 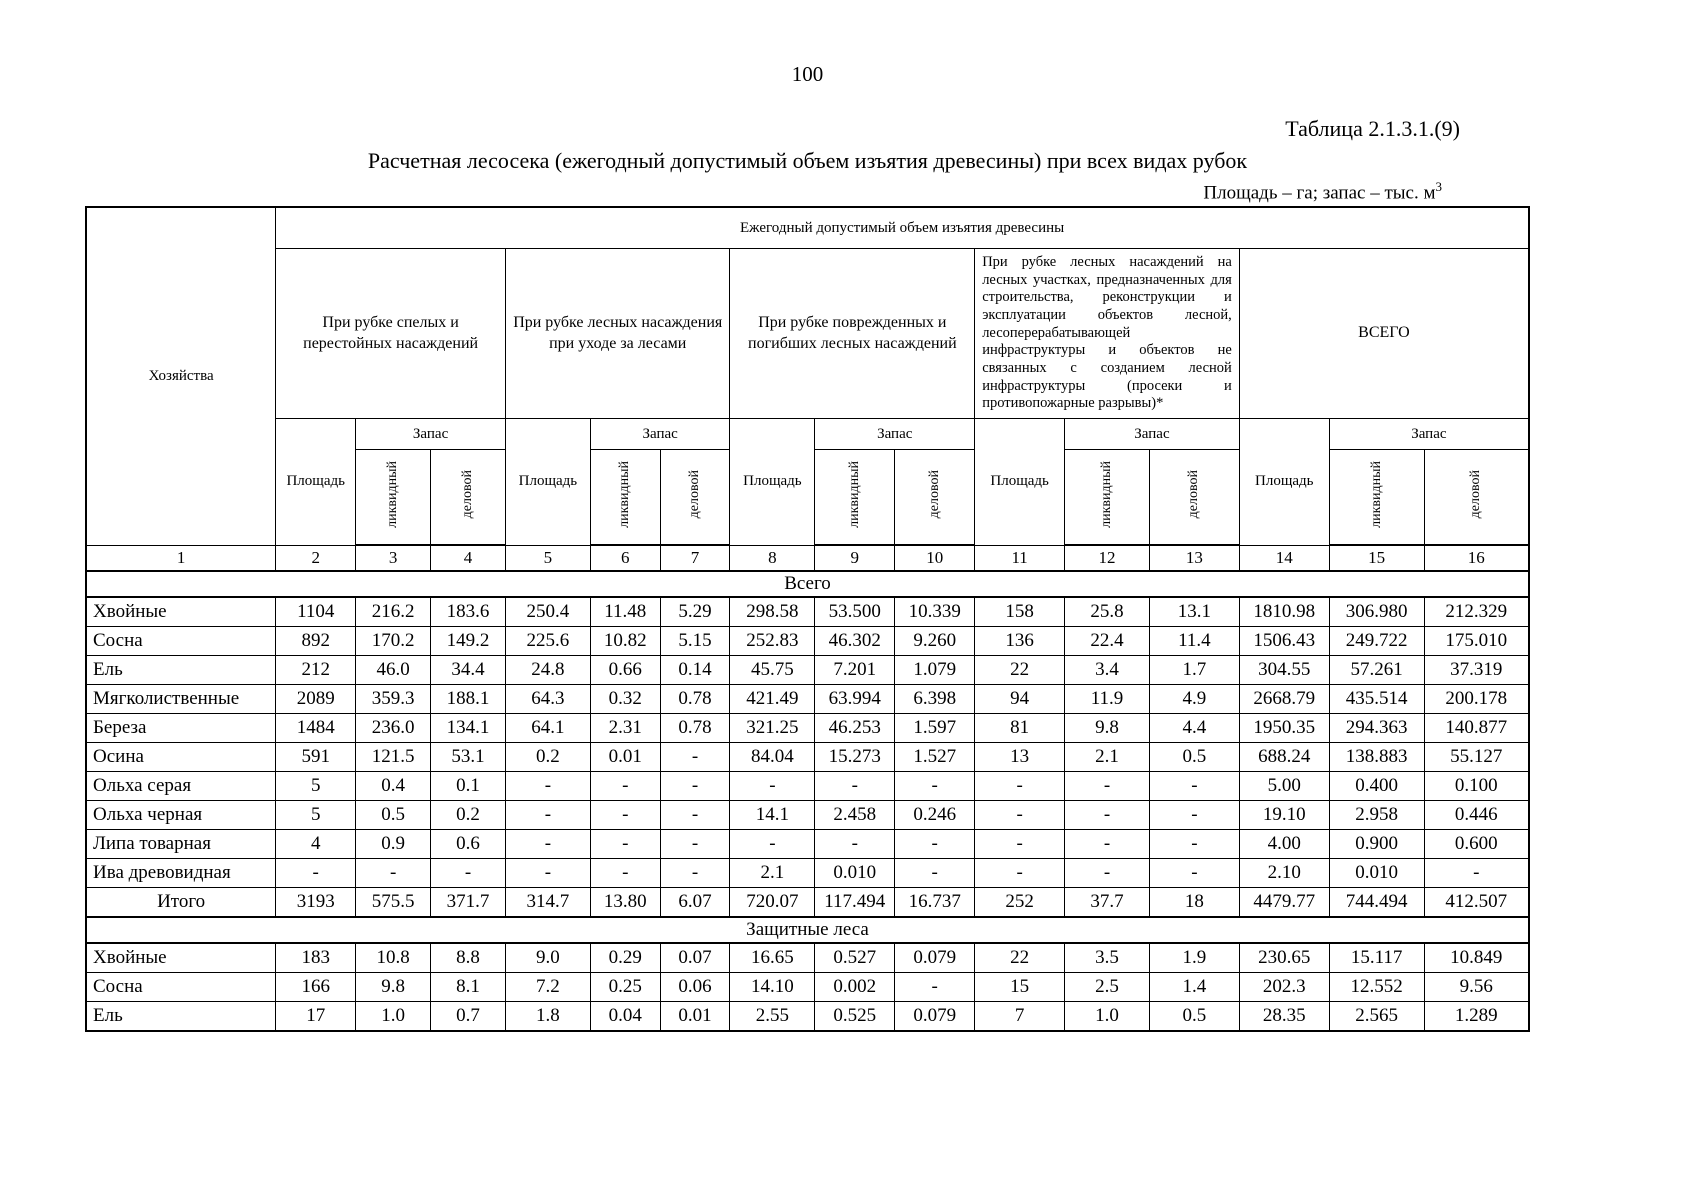 What do you see at coordinates (468, 670) in the screenshot?
I see `value-cell: 34.4` at bounding box center [468, 670].